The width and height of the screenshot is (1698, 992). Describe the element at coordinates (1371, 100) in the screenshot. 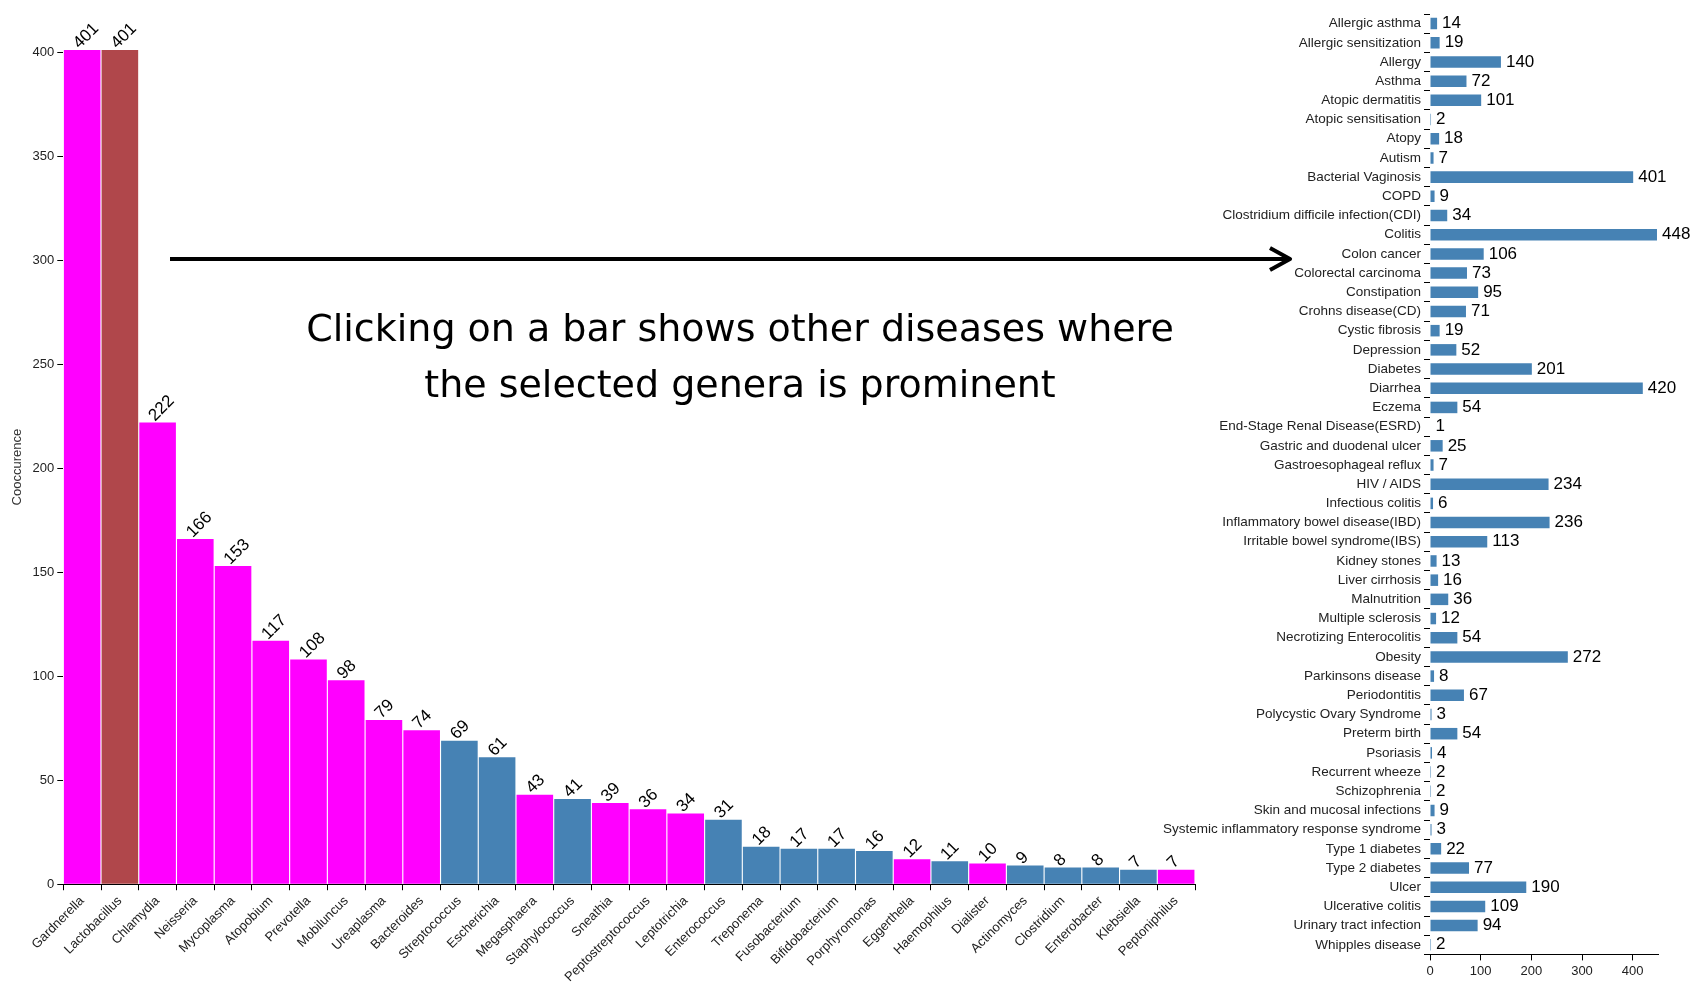

I see `y-tick-label: Atopic dermatitis` at that location.